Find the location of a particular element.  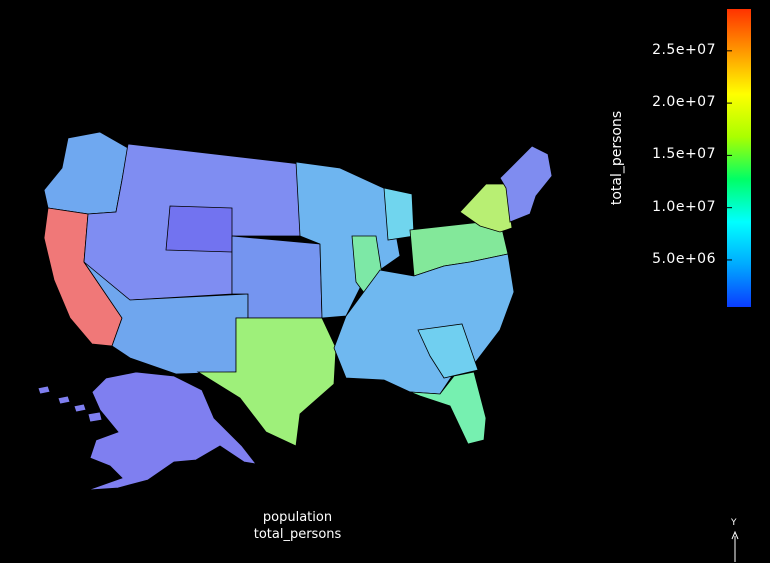

state-region-pacific-nw is located at coordinates (86, 173).